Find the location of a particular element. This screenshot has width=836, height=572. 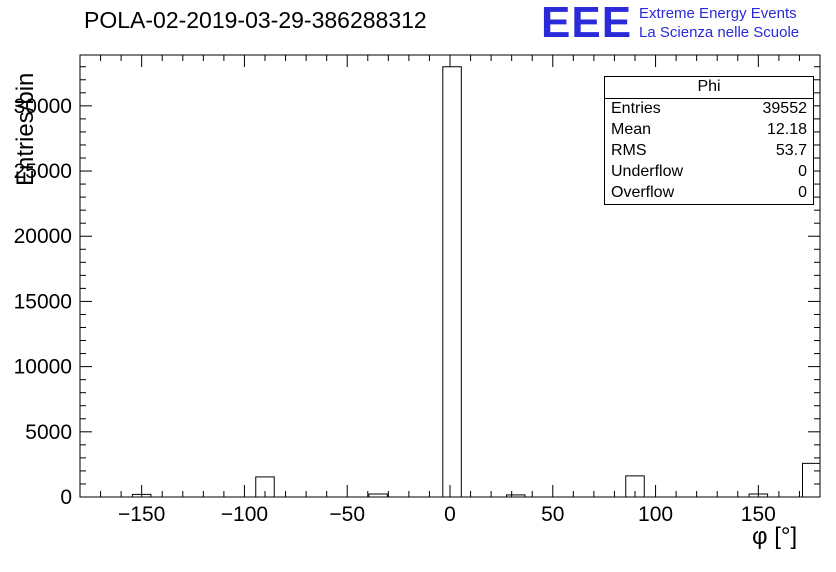

y-tick-label: 15000 is located at coordinates (43, 301).